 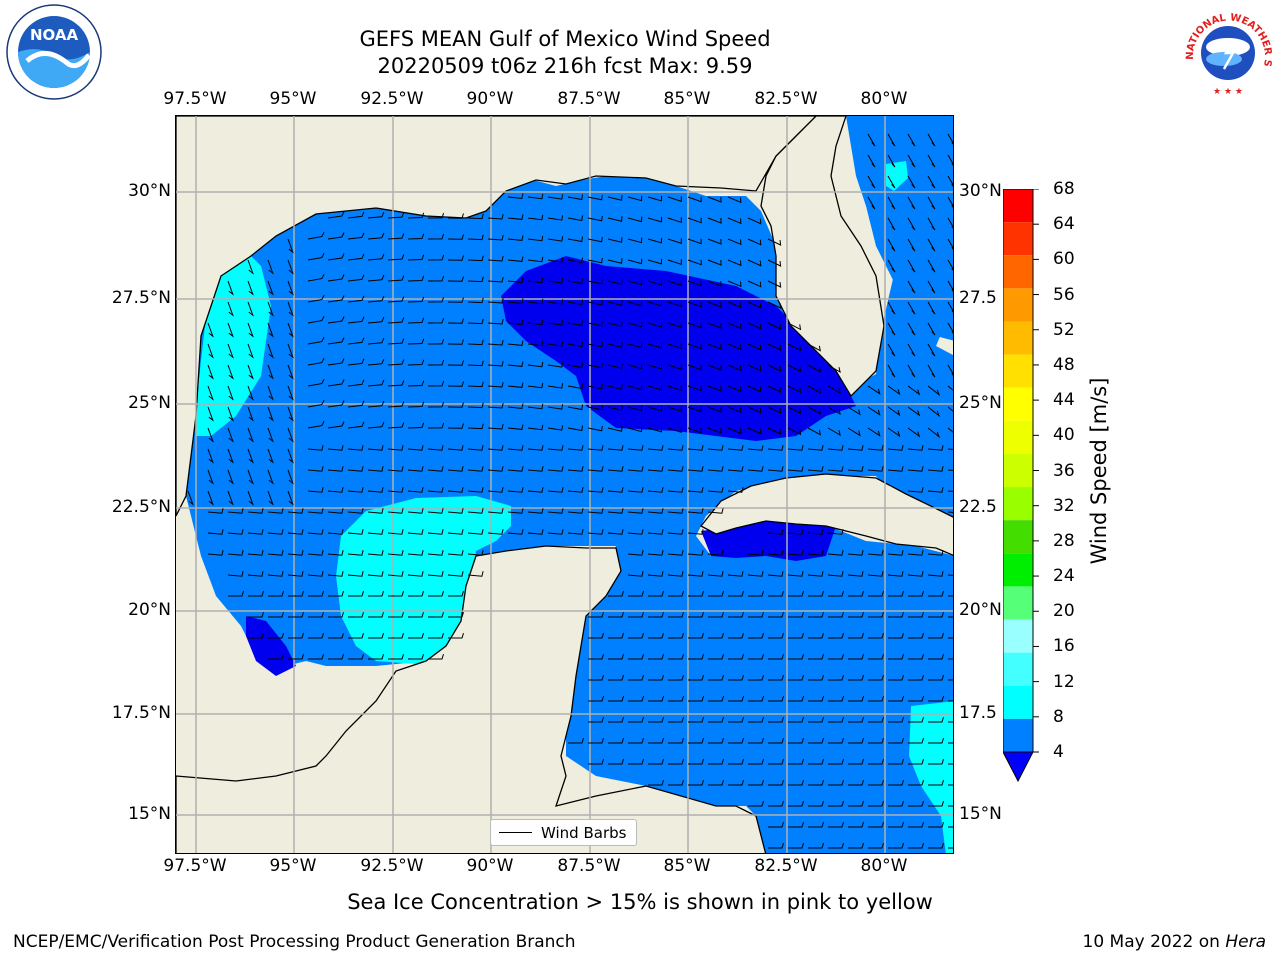 I want to click on legend-line-sample, so click(x=515, y=832).